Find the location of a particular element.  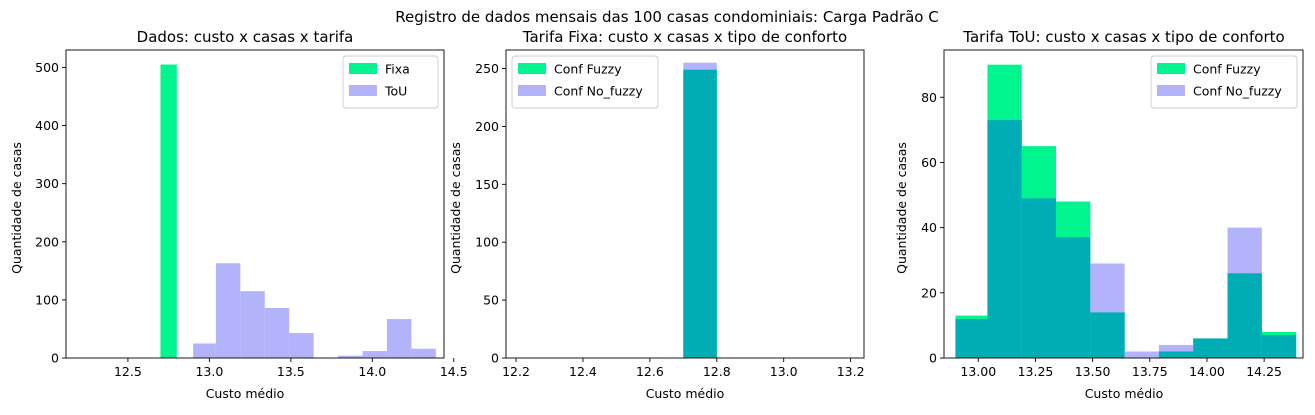

x-tick-label: 13.50 is located at coordinates (1093, 371).